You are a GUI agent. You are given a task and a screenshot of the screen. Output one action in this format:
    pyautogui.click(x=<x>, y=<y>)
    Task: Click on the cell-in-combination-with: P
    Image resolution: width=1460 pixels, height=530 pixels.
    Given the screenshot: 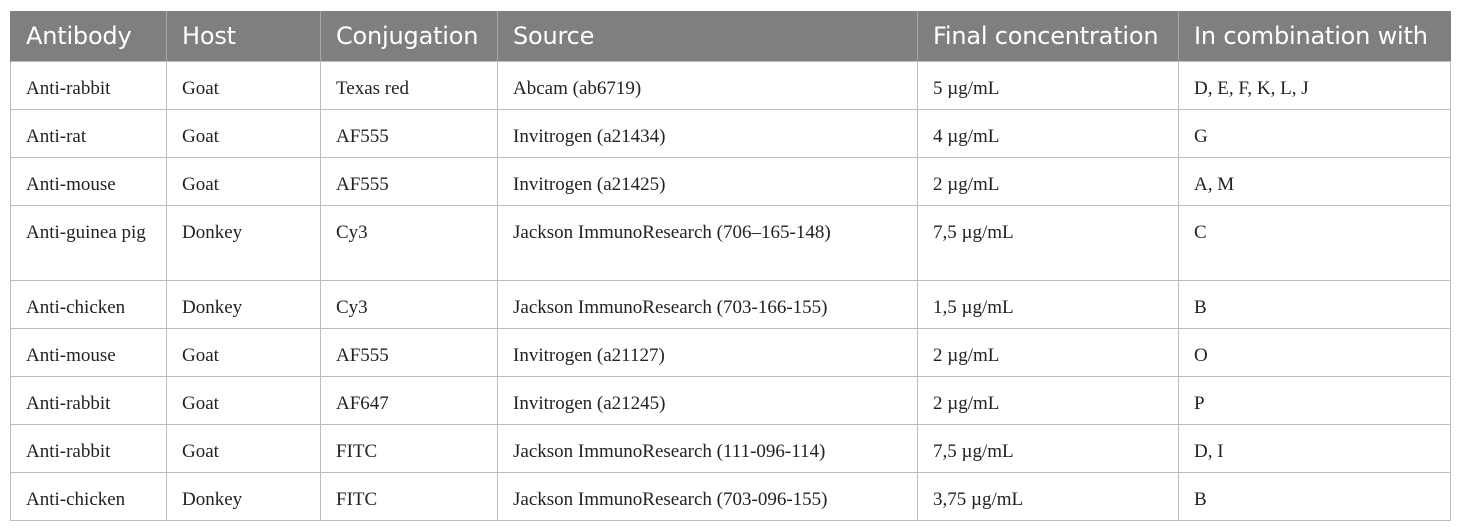 What is the action you would take?
    pyautogui.click(x=1314, y=400)
    